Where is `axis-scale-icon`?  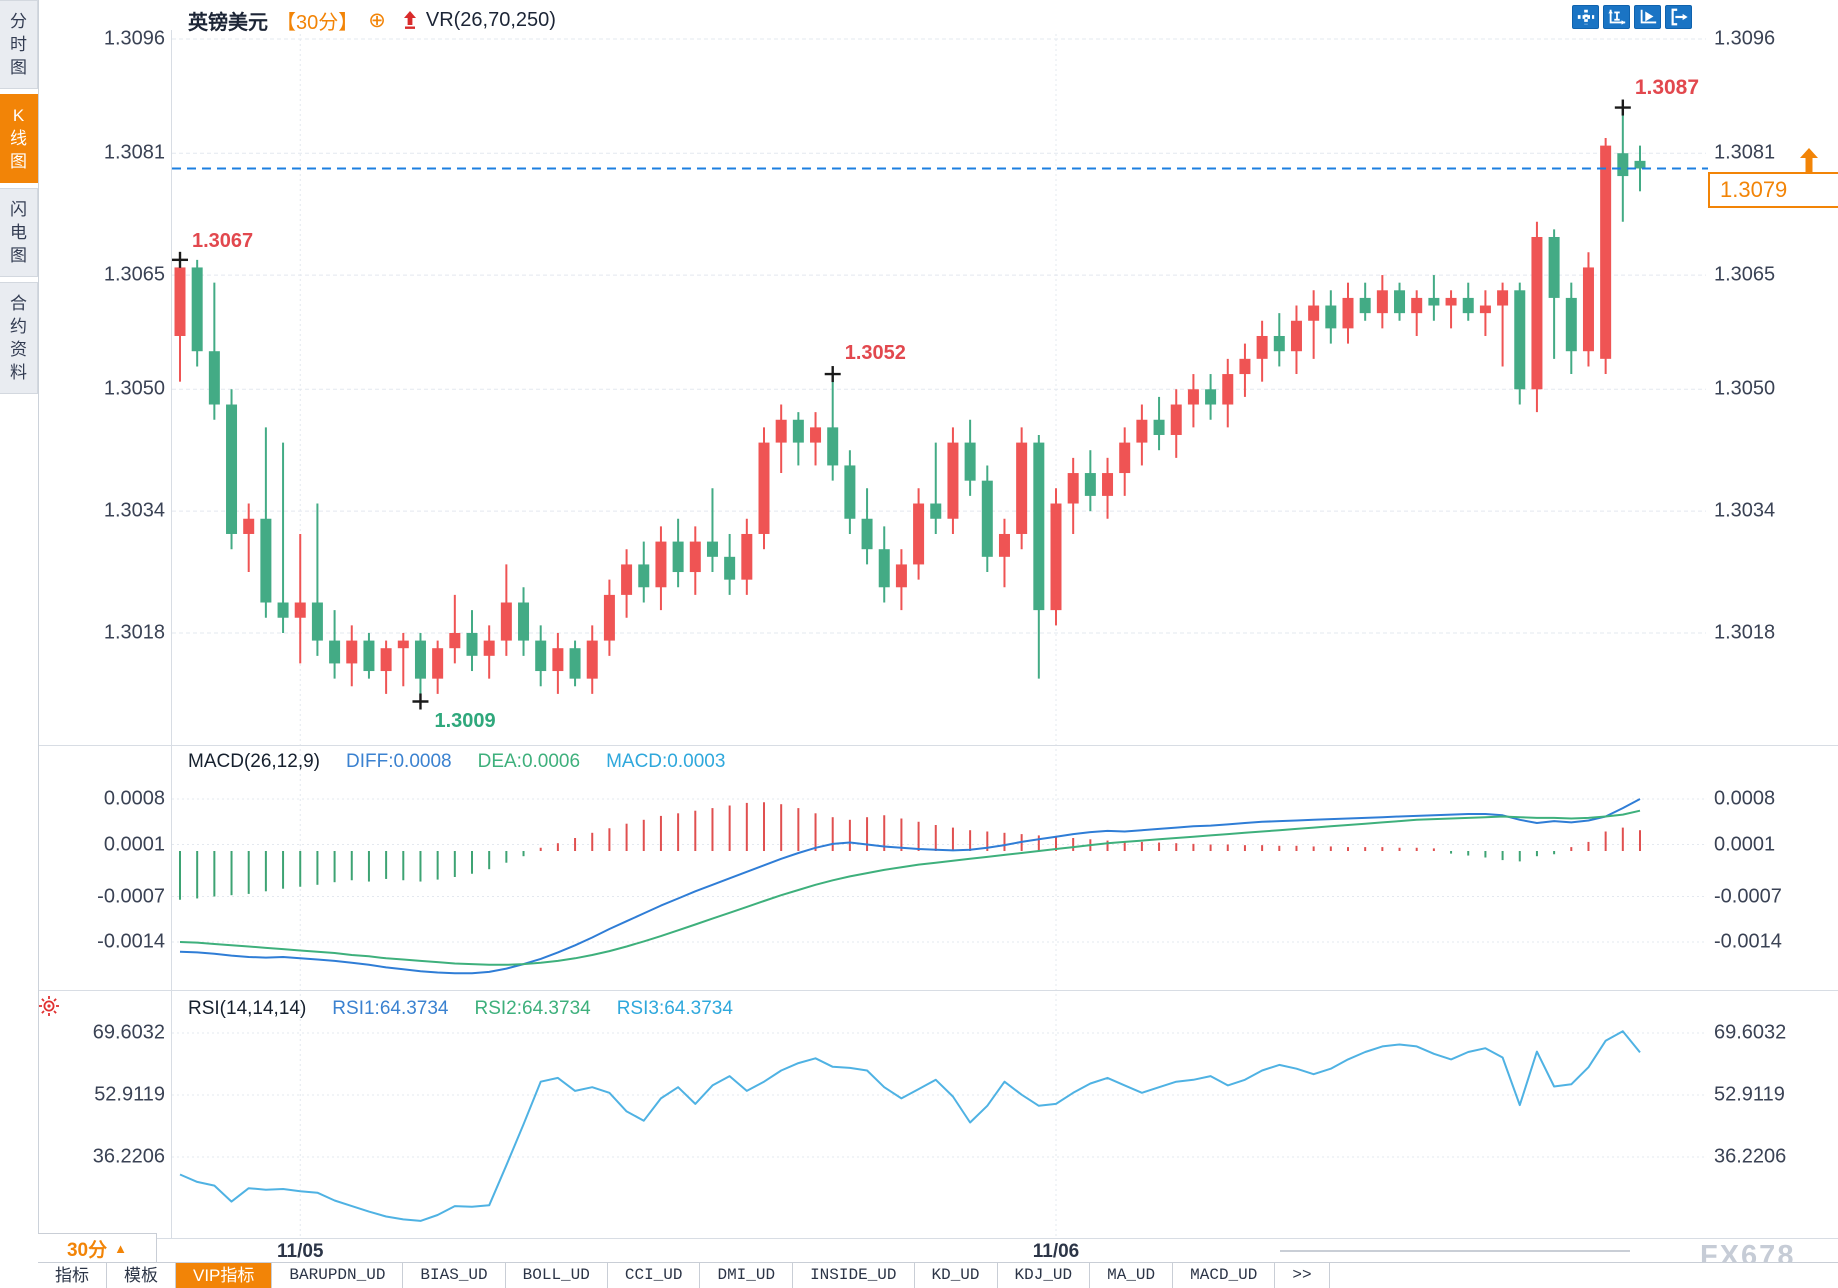
axis-scale-icon is located at coordinates (1616, 17).